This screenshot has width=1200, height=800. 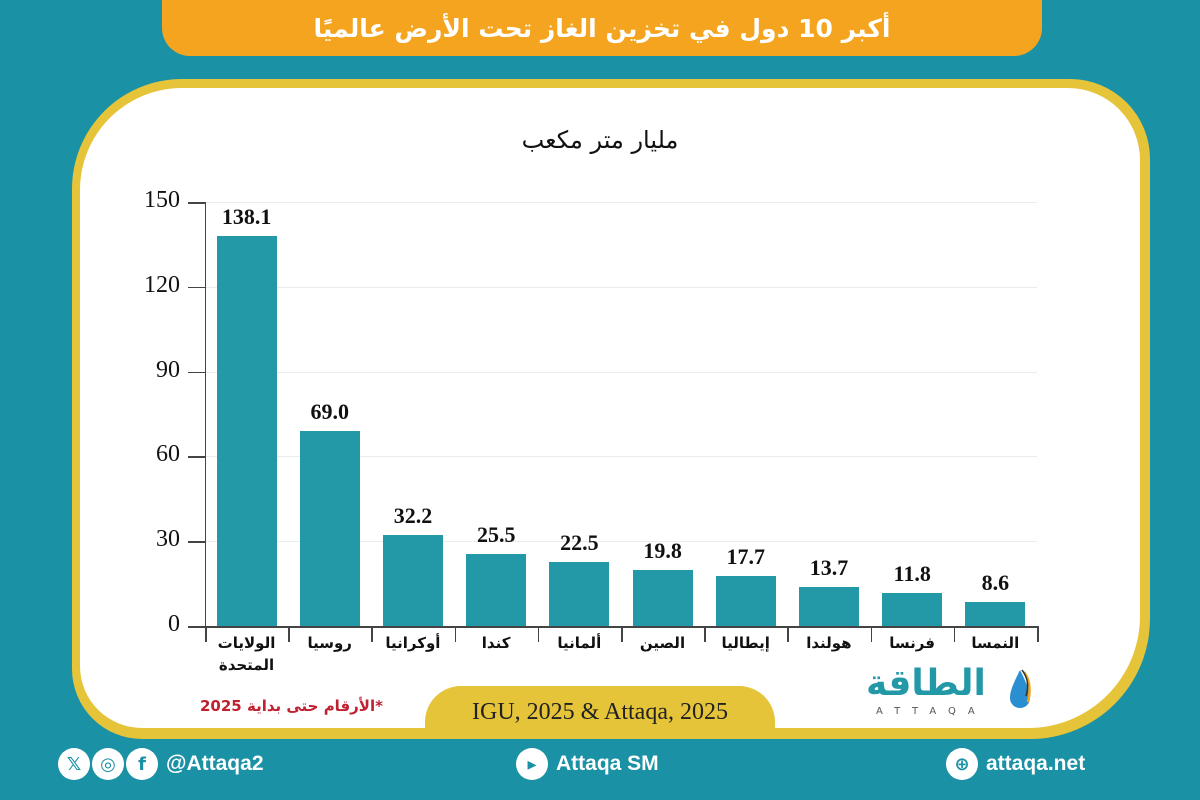 What do you see at coordinates (746, 556) in the screenshot?
I see `bar-value-label: 17.7` at bounding box center [746, 556].